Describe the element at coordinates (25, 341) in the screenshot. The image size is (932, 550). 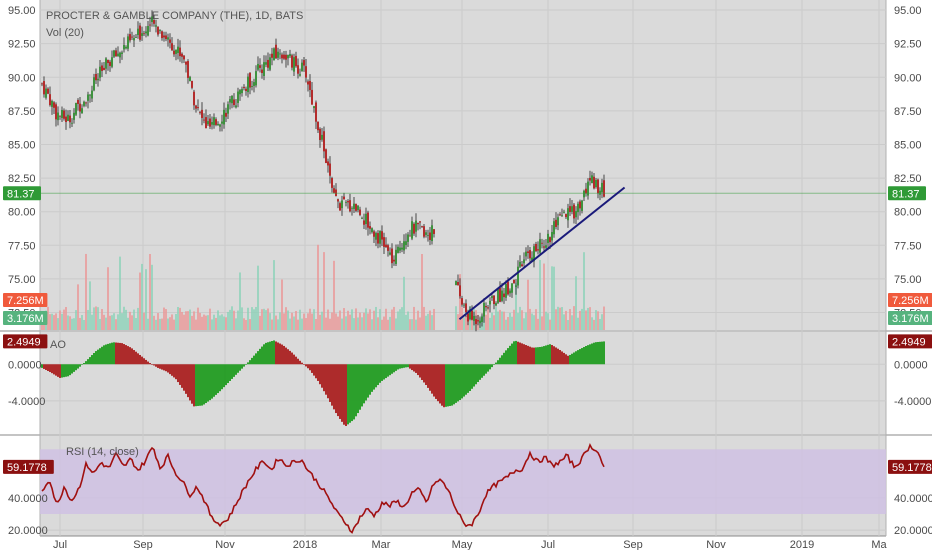
I see `ao-badge-left` at that location.